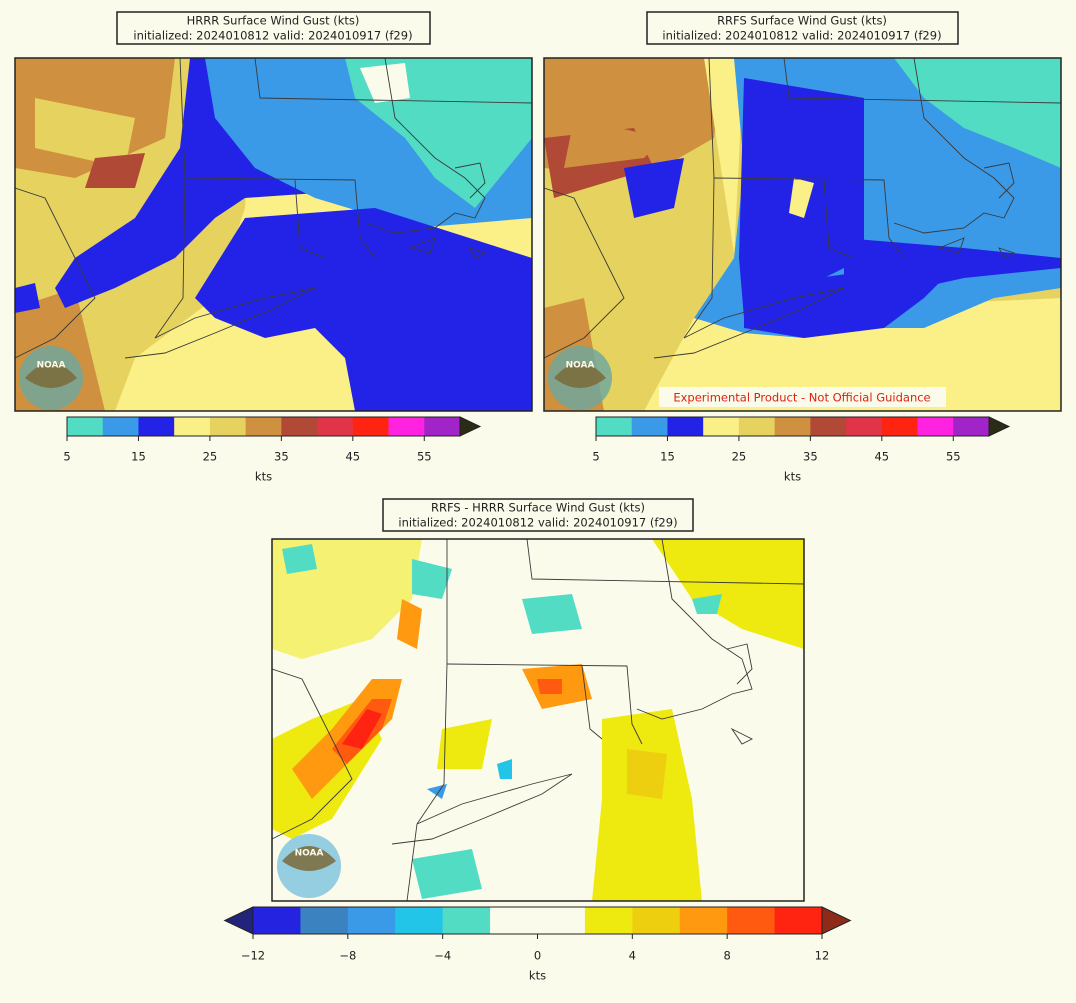  What do you see at coordinates (253, 956) in the screenshot?
I see `tick-label: −12` at bounding box center [253, 956].